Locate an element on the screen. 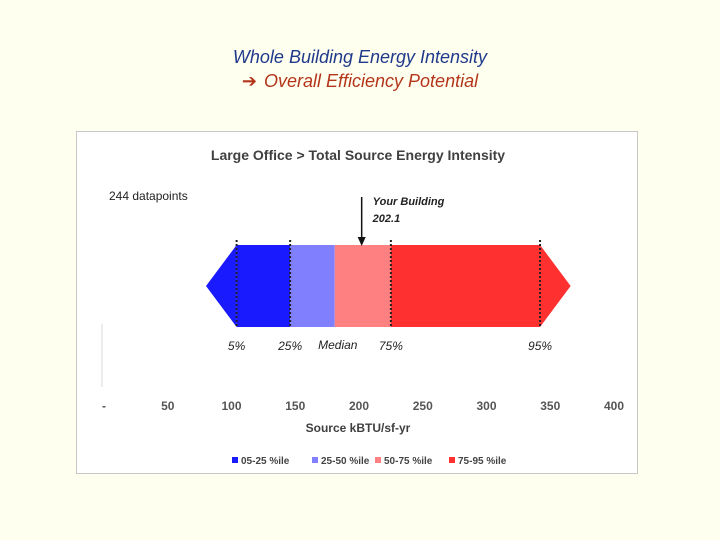 This screenshot has height=540, width=720. bar-25-50-ile is located at coordinates (312, 286).